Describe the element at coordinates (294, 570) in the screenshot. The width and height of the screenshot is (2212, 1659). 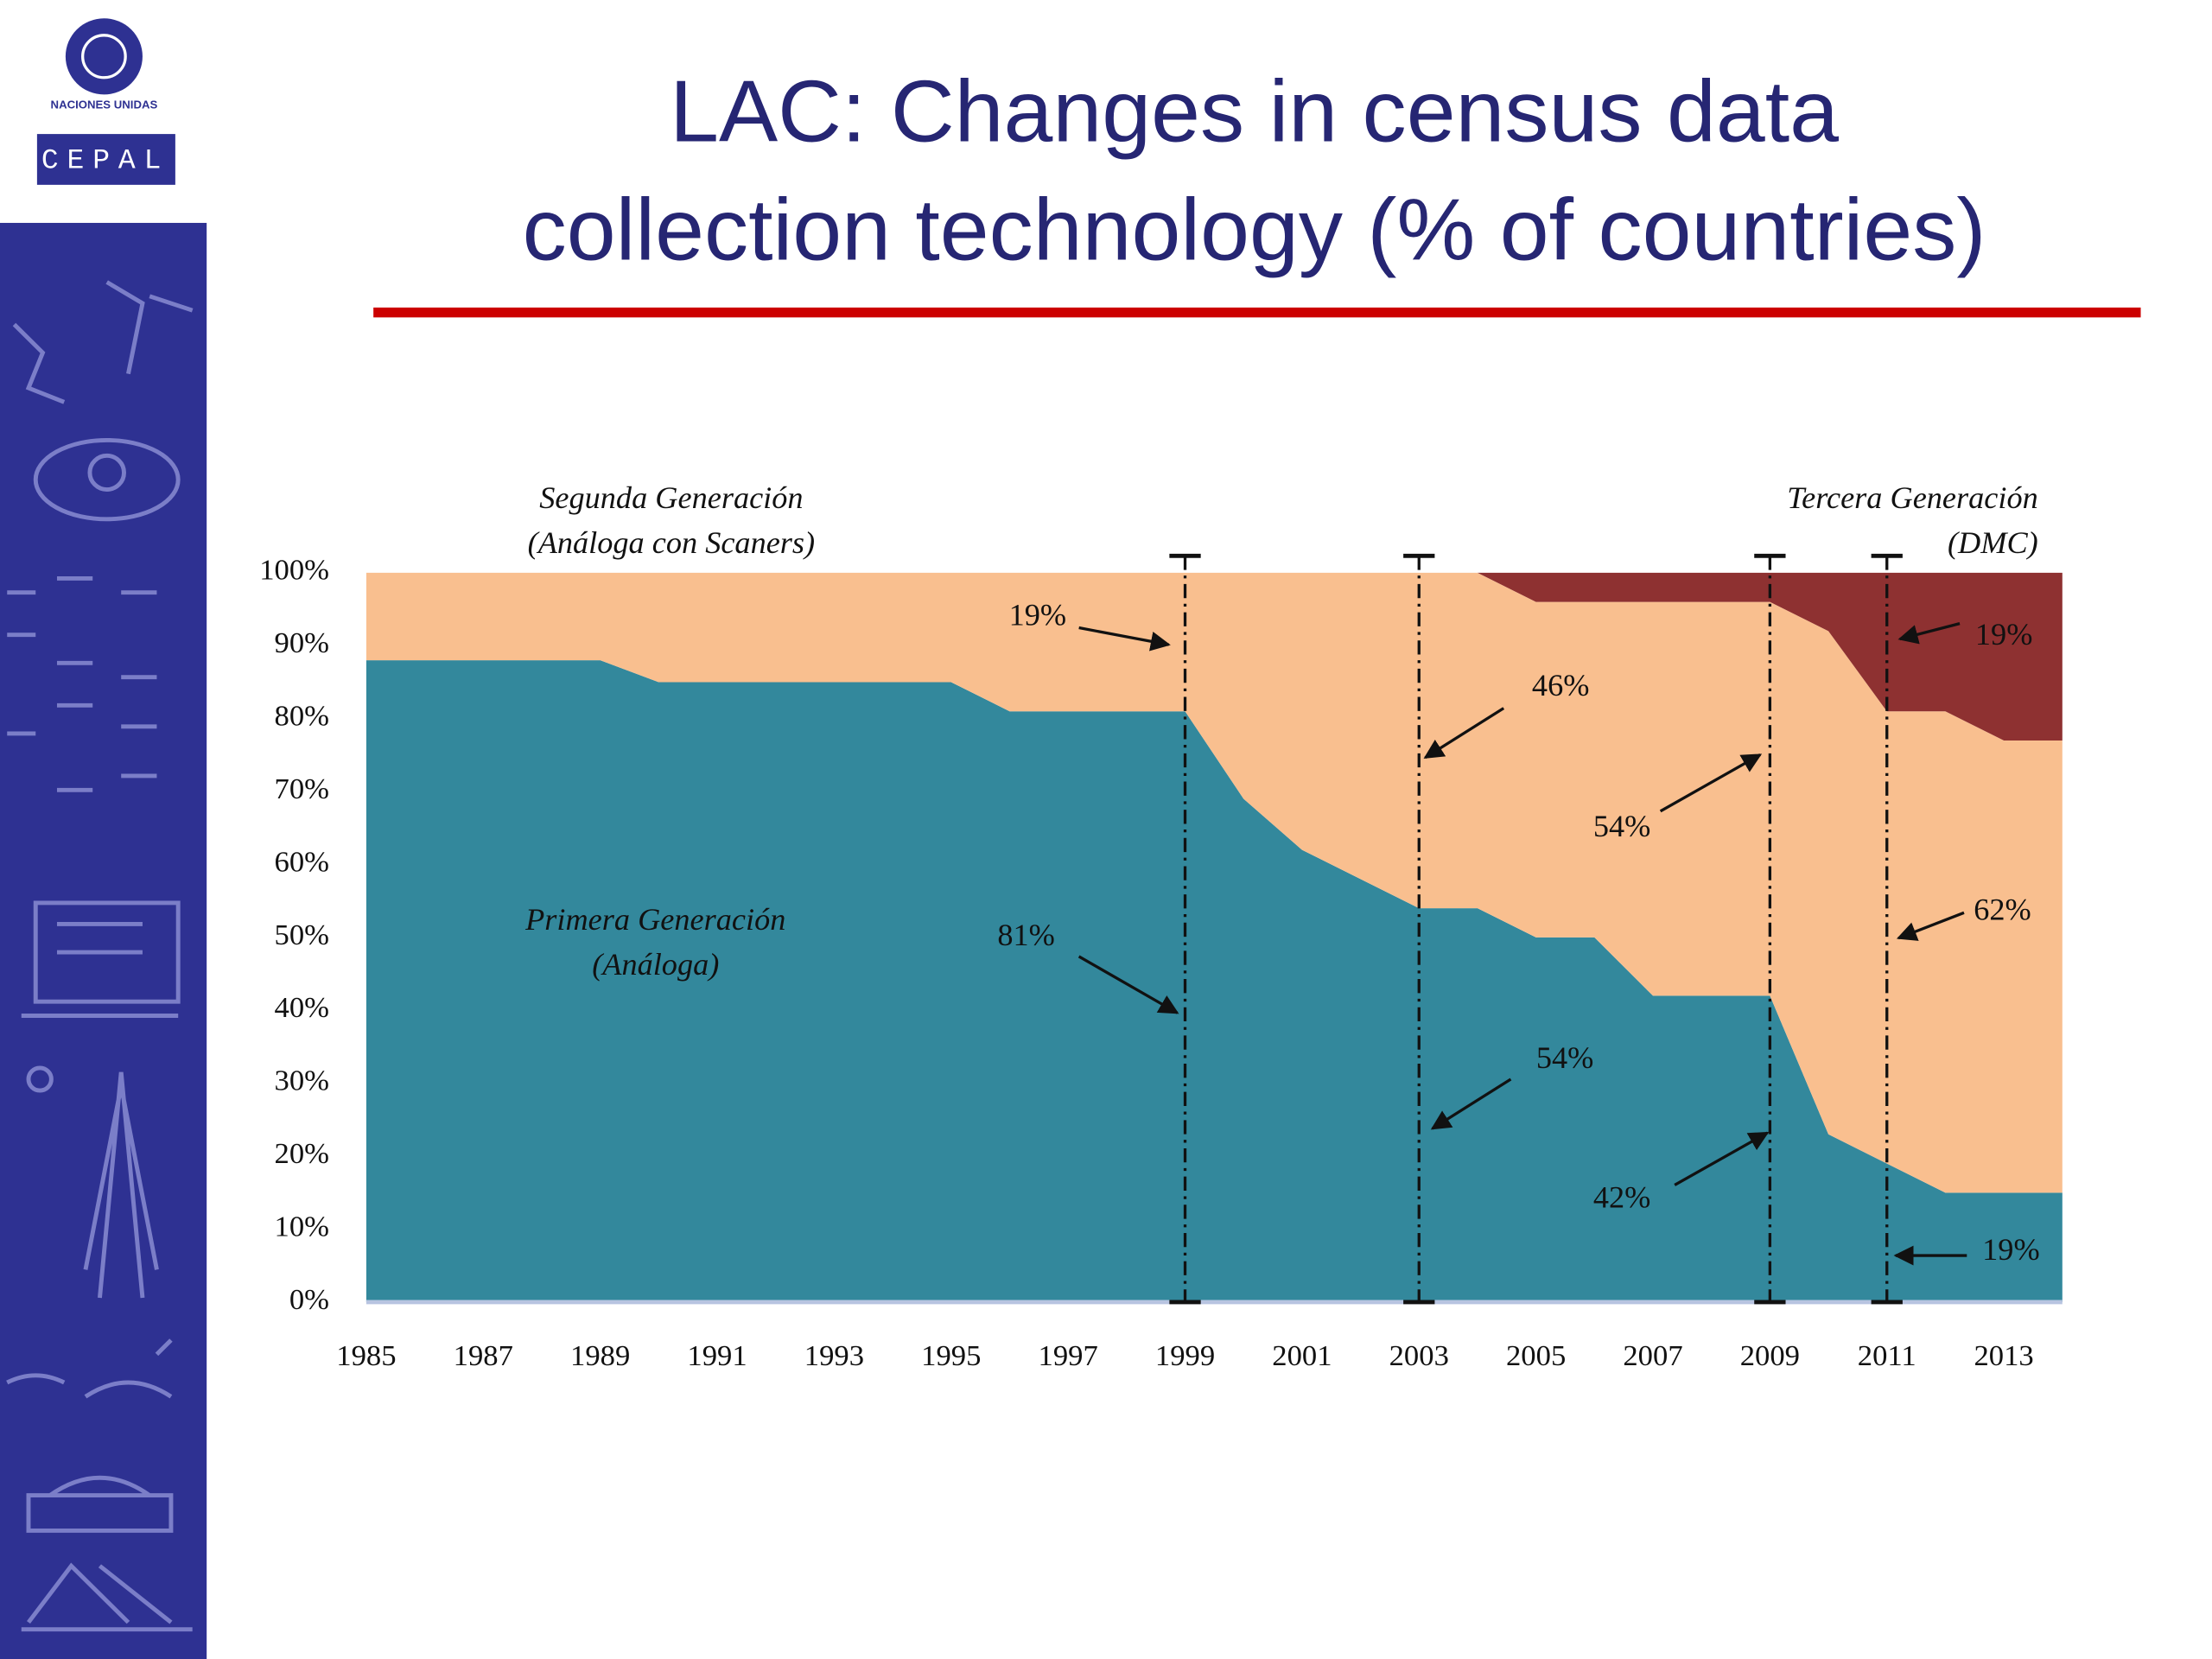
I see `y-tick-label: 100%` at that location.